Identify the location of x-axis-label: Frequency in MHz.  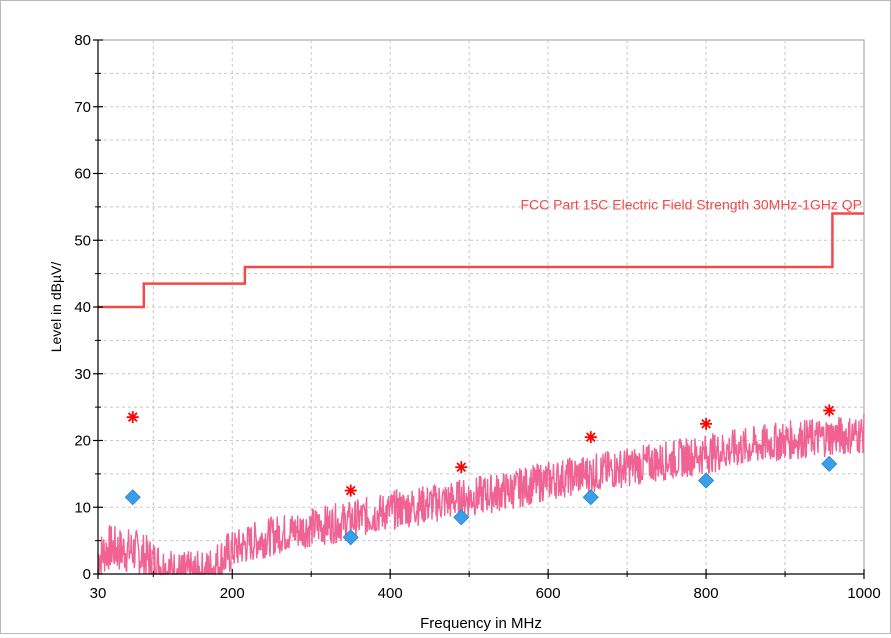
(481, 623).